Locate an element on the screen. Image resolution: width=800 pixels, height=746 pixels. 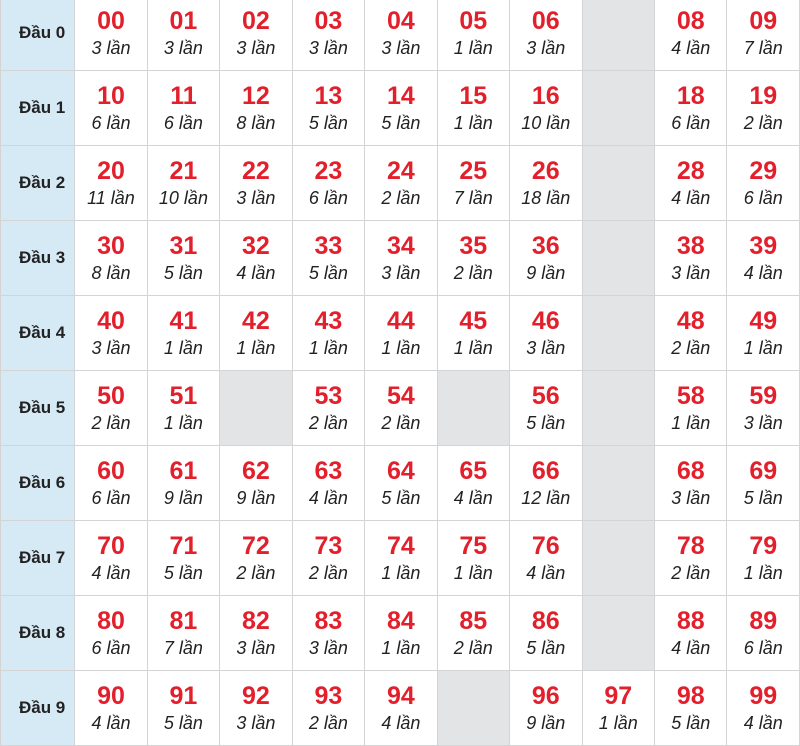
lottery-number: 43 is located at coordinates (328, 321).